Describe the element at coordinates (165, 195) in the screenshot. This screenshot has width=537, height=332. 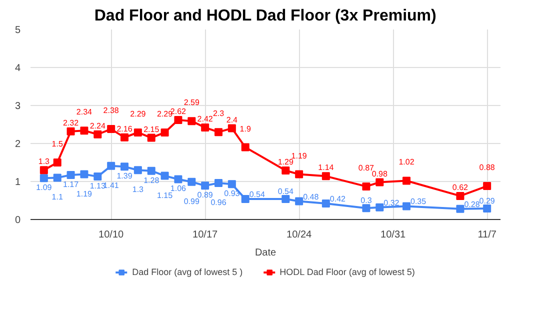
I see `data-label: 1.15` at that location.